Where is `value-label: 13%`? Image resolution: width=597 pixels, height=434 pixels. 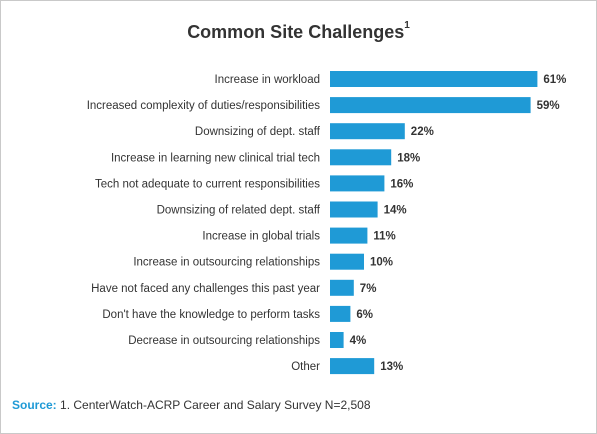 value-label: 13% is located at coordinates (391, 367).